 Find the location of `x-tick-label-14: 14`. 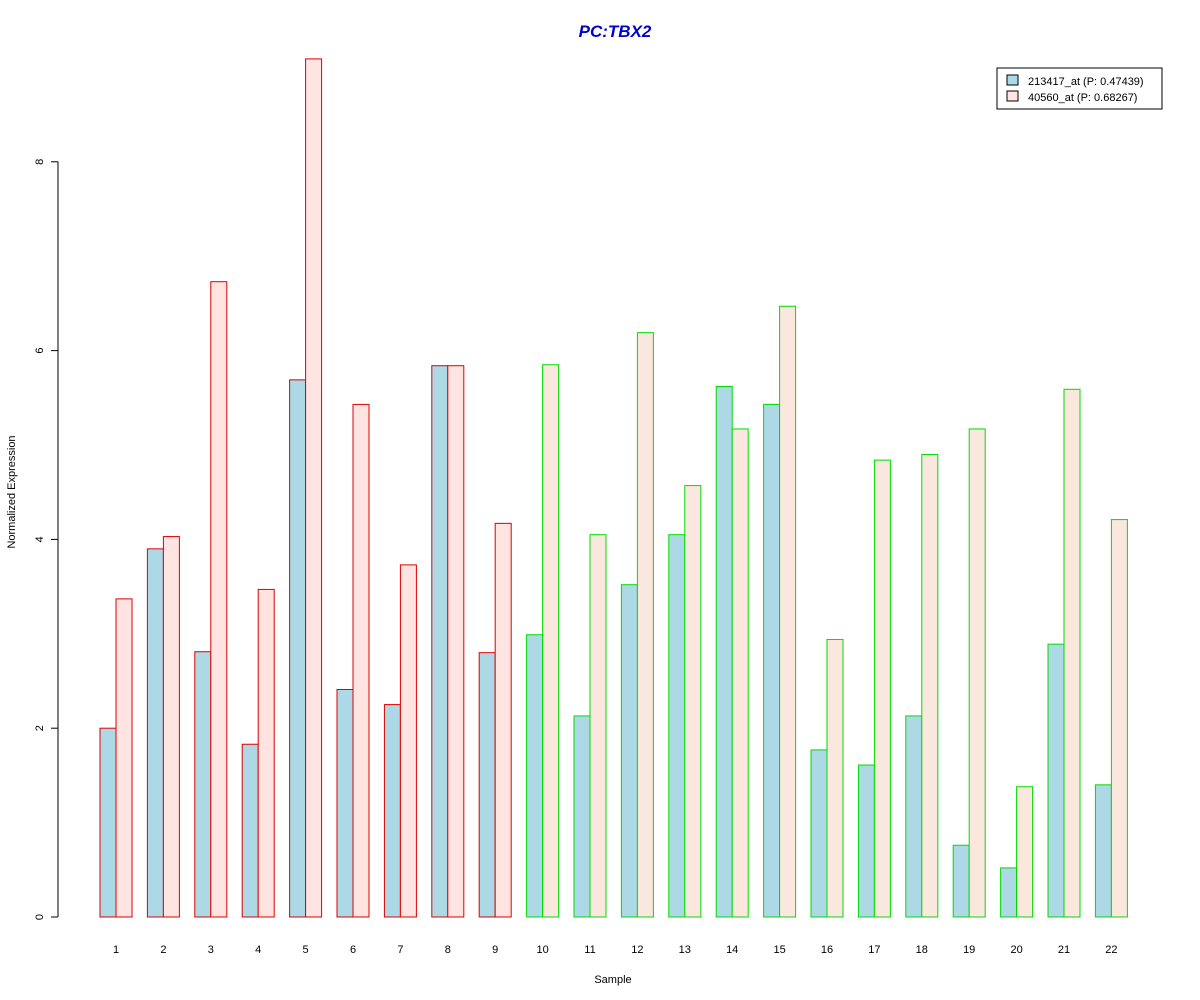

x-tick-label-14: 14 is located at coordinates (732, 950).